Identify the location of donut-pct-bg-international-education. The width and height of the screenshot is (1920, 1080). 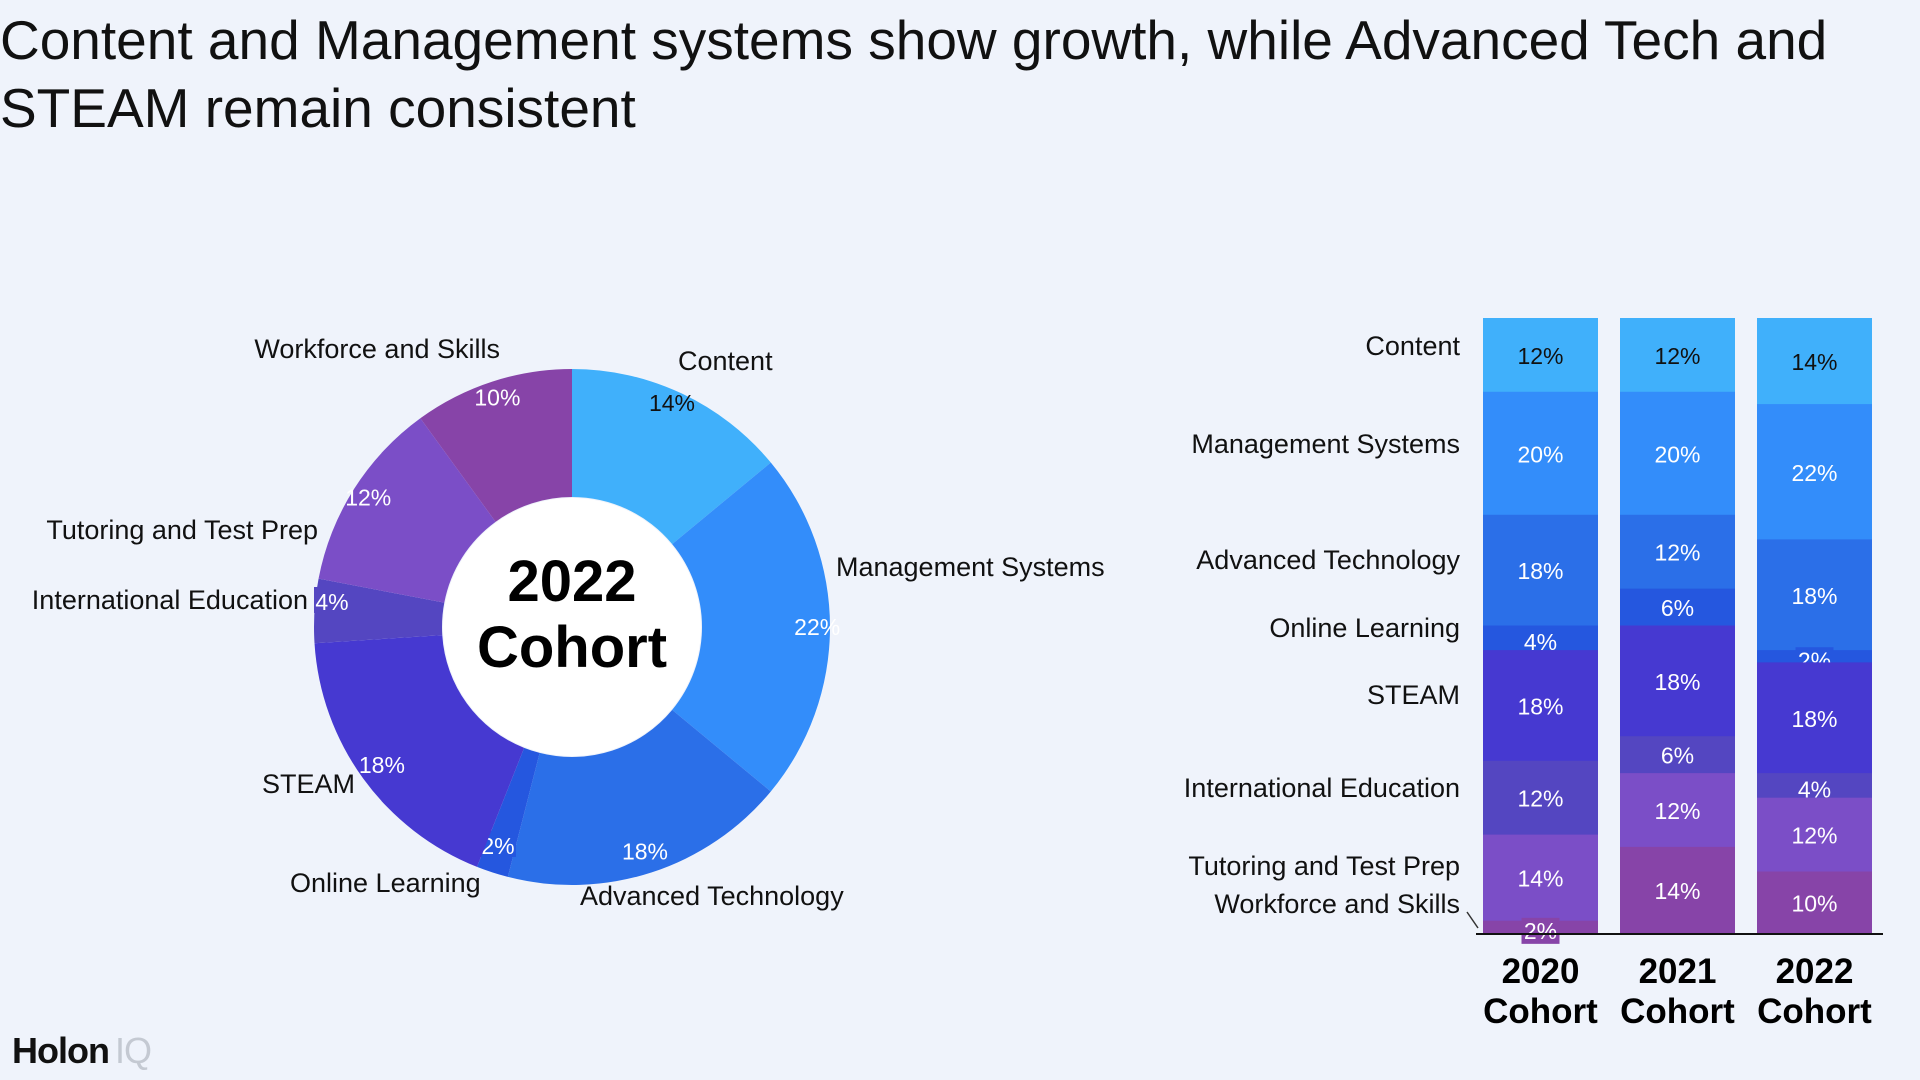
(332, 600).